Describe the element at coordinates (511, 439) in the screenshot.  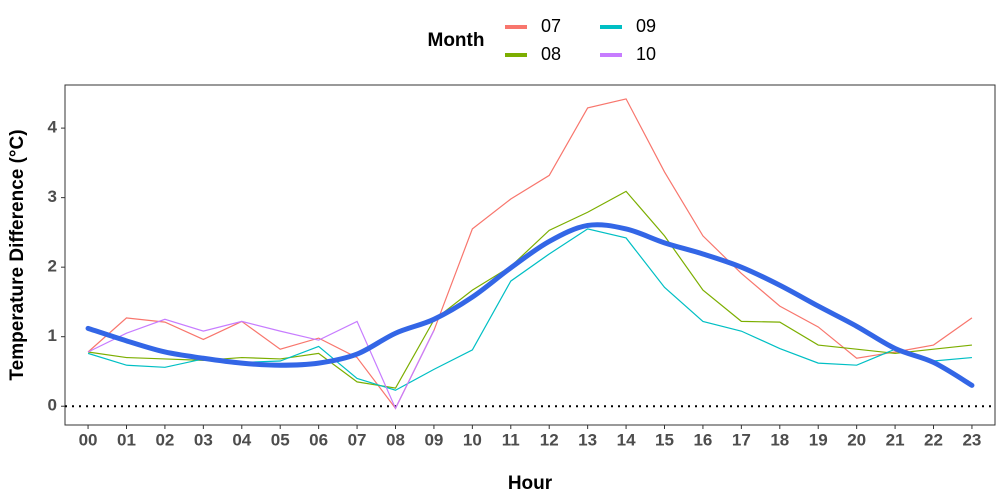
I see `x-tick-label: 11` at that location.